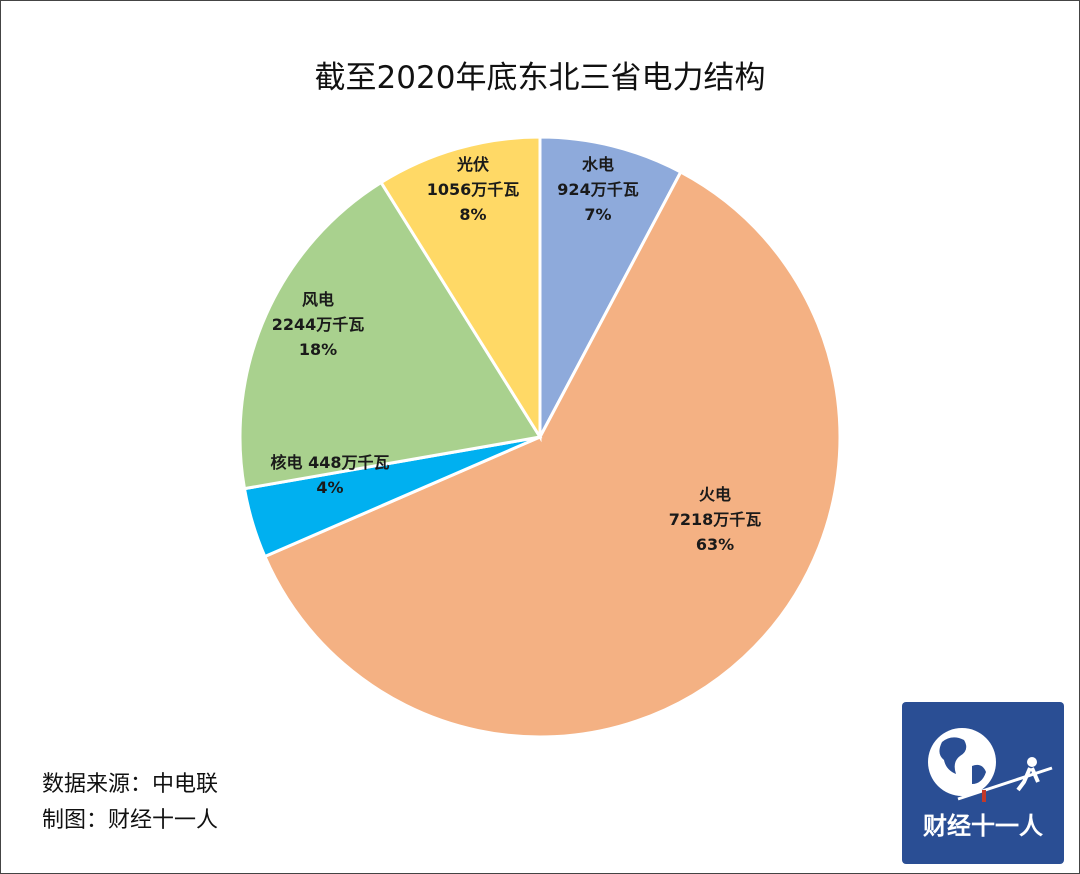  I want to click on data-source: 数据来源：中电联, so click(130, 784).